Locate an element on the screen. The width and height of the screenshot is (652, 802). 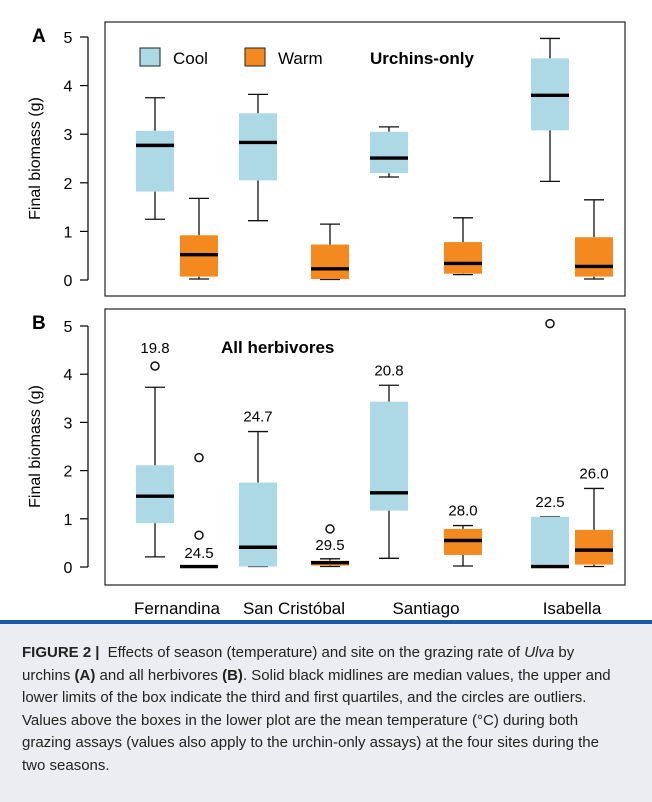
x-tick-label: Fernandina is located at coordinates (177, 608).